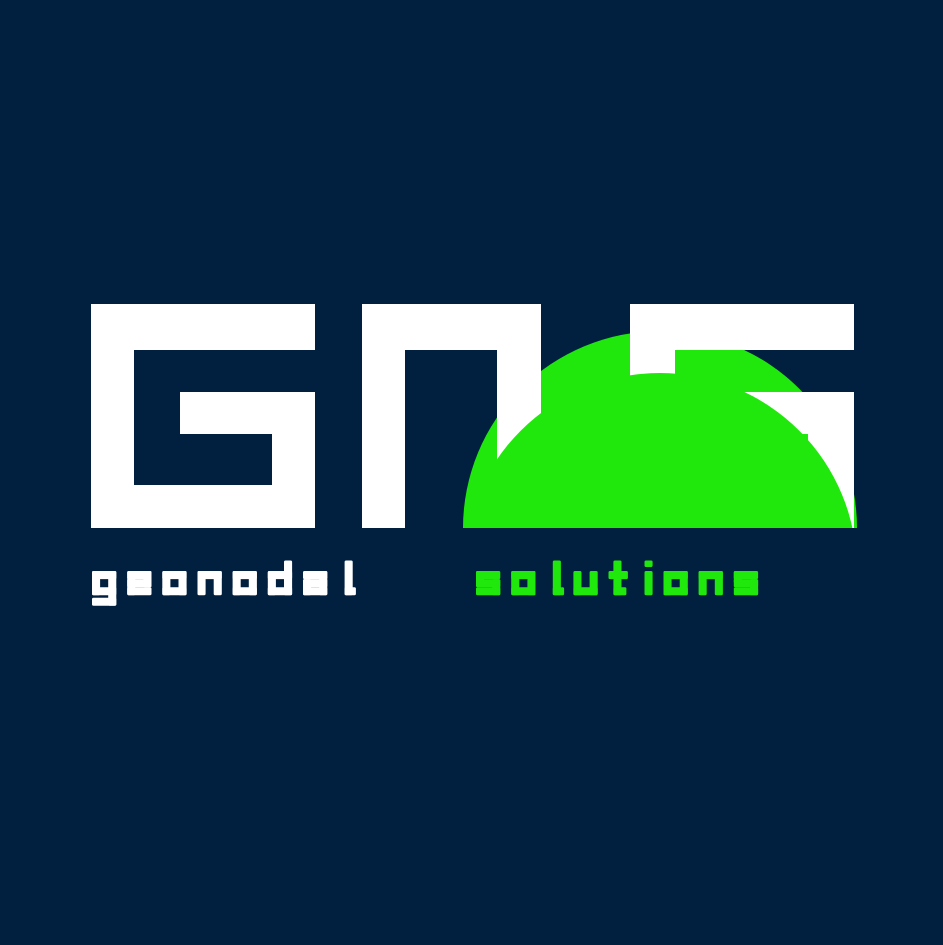  I want to click on geonodal-letter-a, so click(315, 583).